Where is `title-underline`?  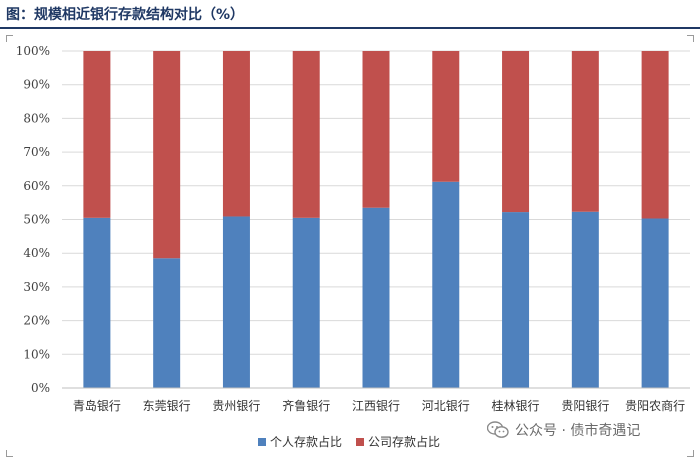
title-underline is located at coordinates (350, 28).